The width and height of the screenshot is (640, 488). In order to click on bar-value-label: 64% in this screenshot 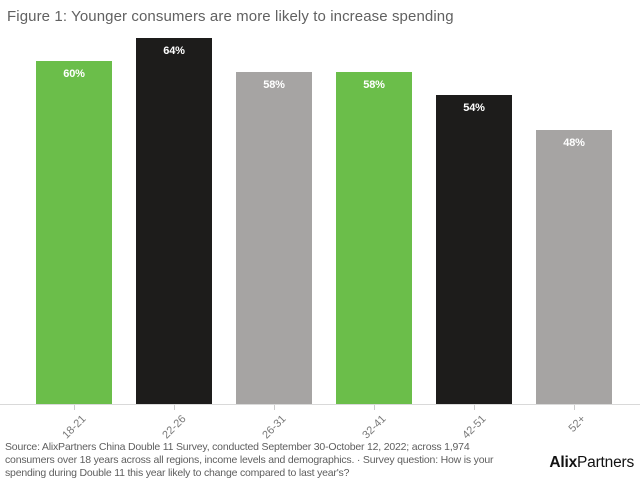, I will do `click(174, 51)`.